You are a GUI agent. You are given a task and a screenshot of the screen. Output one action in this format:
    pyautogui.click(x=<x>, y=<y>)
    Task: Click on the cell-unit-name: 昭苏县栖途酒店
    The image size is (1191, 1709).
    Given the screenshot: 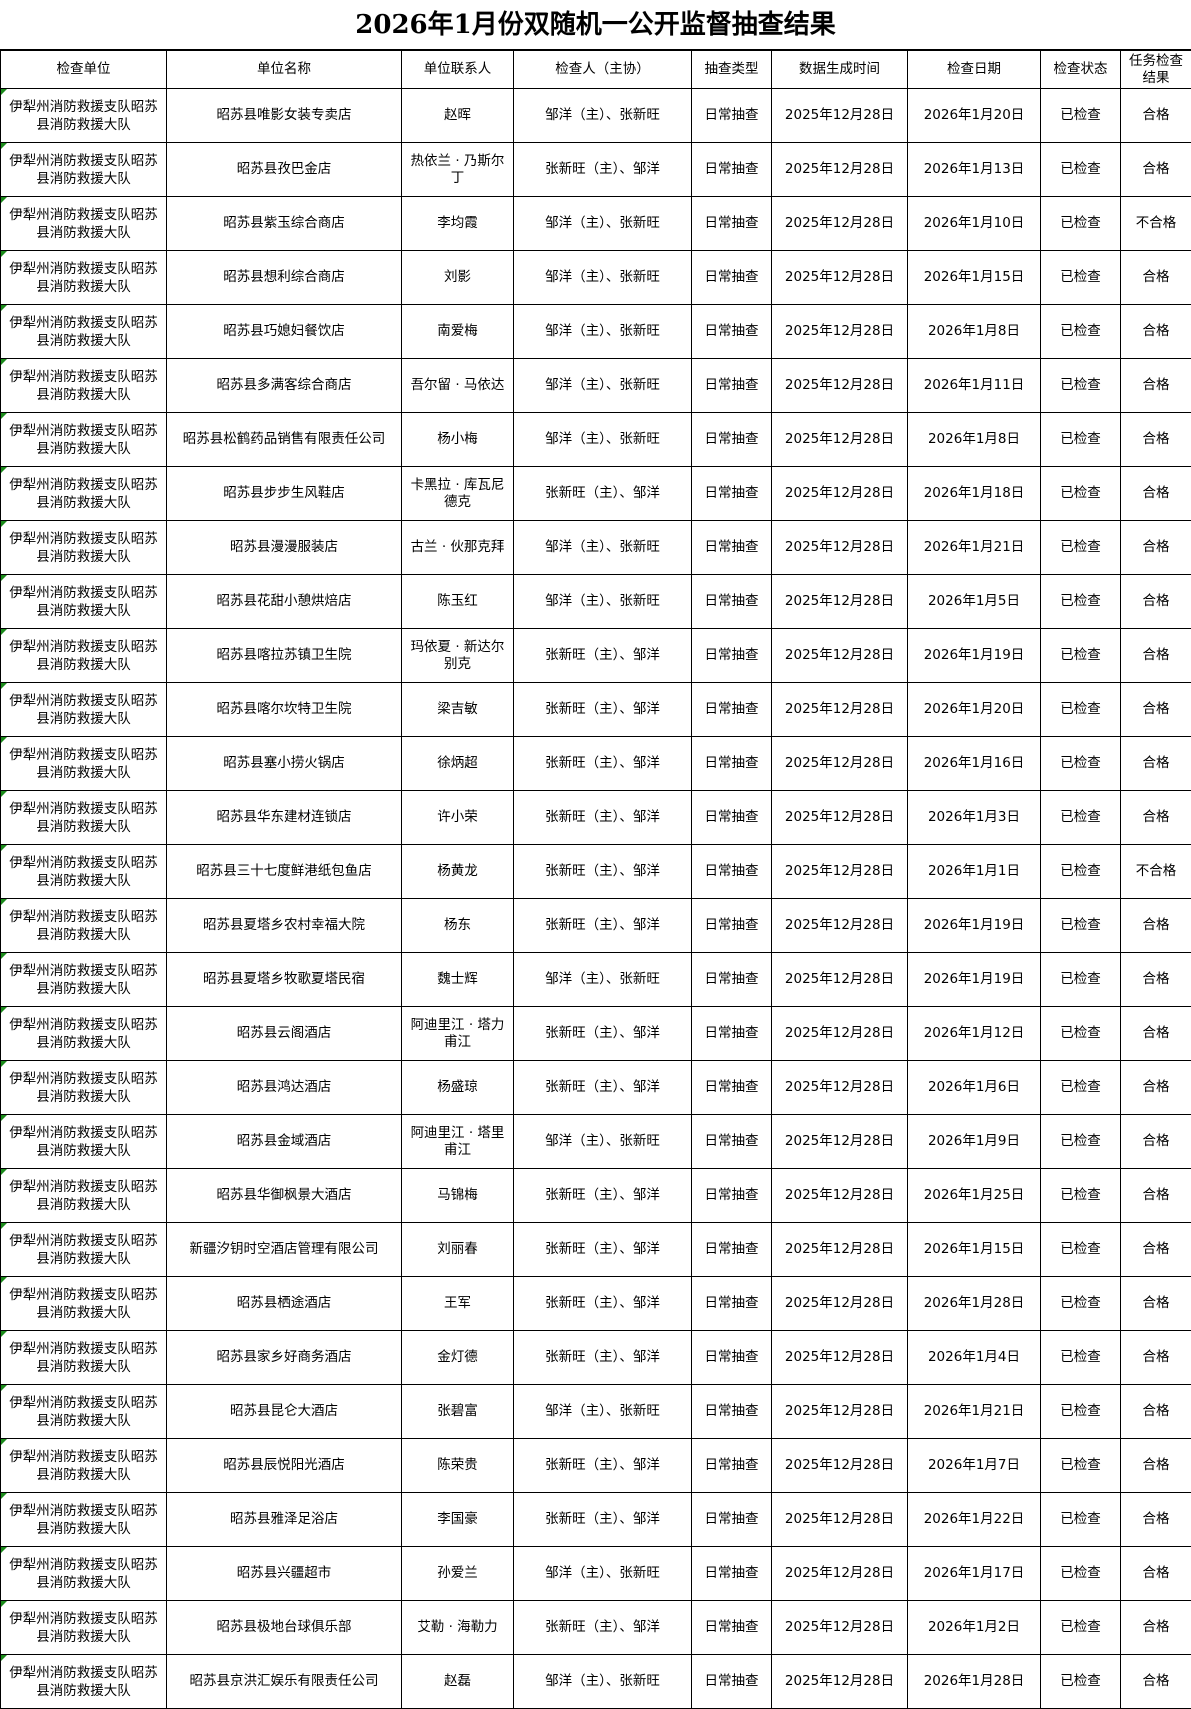 What is the action you would take?
    pyautogui.click(x=284, y=1304)
    